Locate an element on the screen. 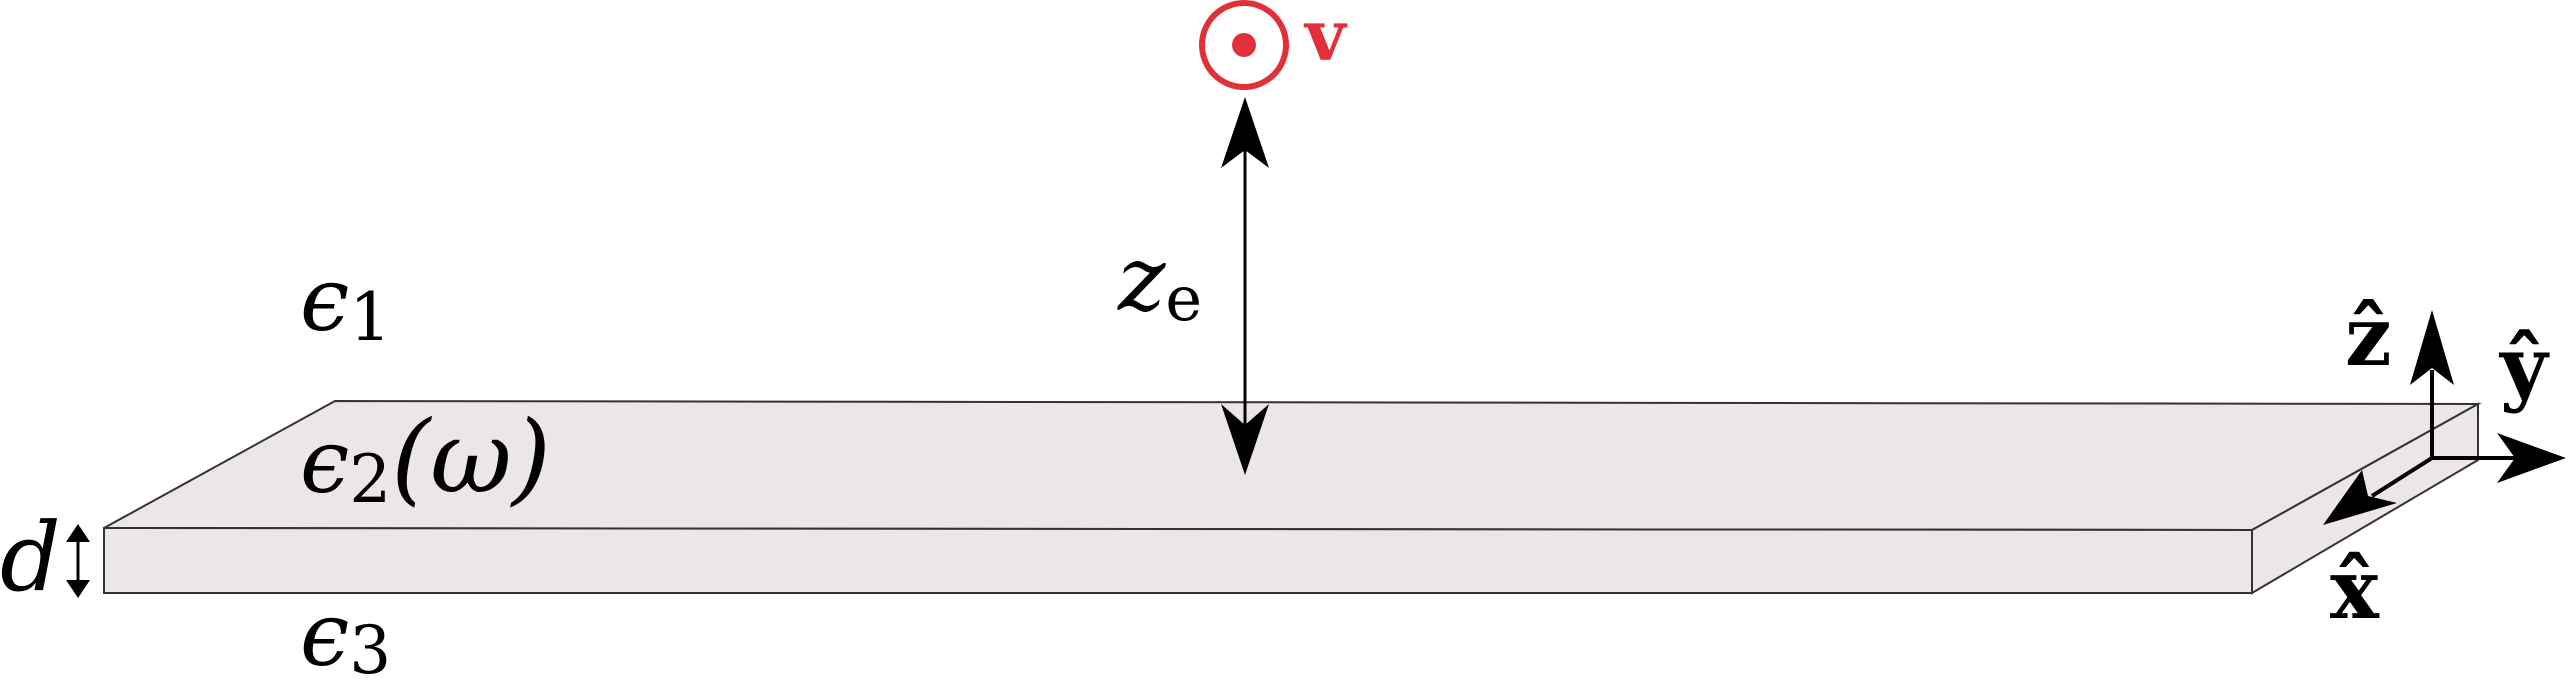 Image resolution: width=2569 pixels, height=687 pixels. medium-eps1-label: ϵ1 is located at coordinates (345, 302).